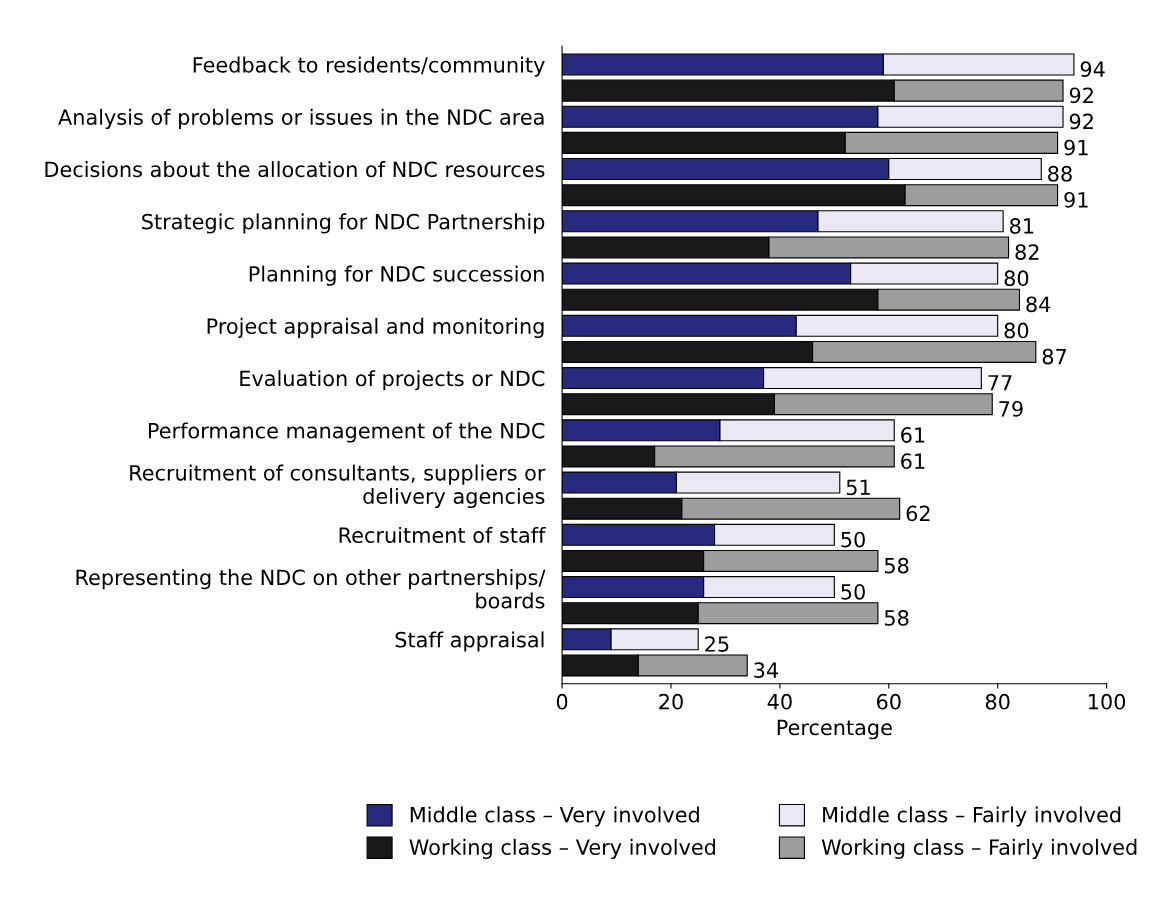 Image resolution: width=1171 pixels, height=924 pixels. I want to click on legend-label: Working class – Fairly involved, so click(979, 849).